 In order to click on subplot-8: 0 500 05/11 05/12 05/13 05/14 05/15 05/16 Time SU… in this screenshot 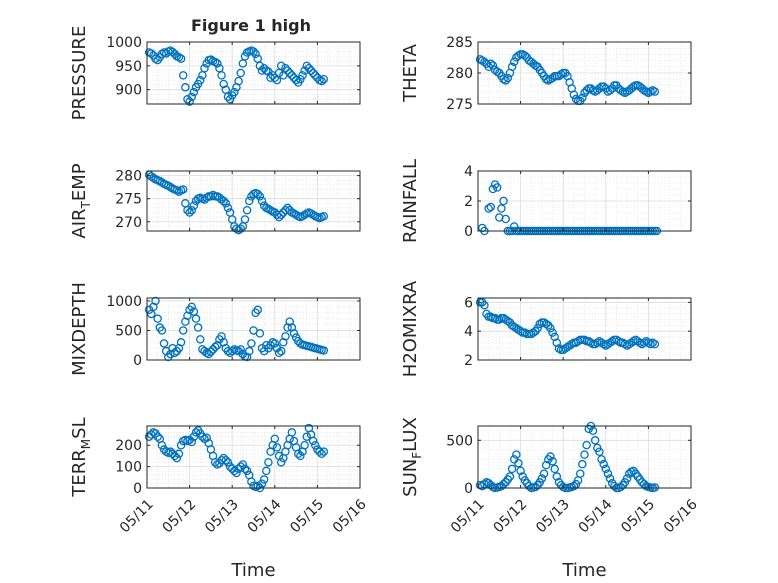, I will do `click(550, 499)`.